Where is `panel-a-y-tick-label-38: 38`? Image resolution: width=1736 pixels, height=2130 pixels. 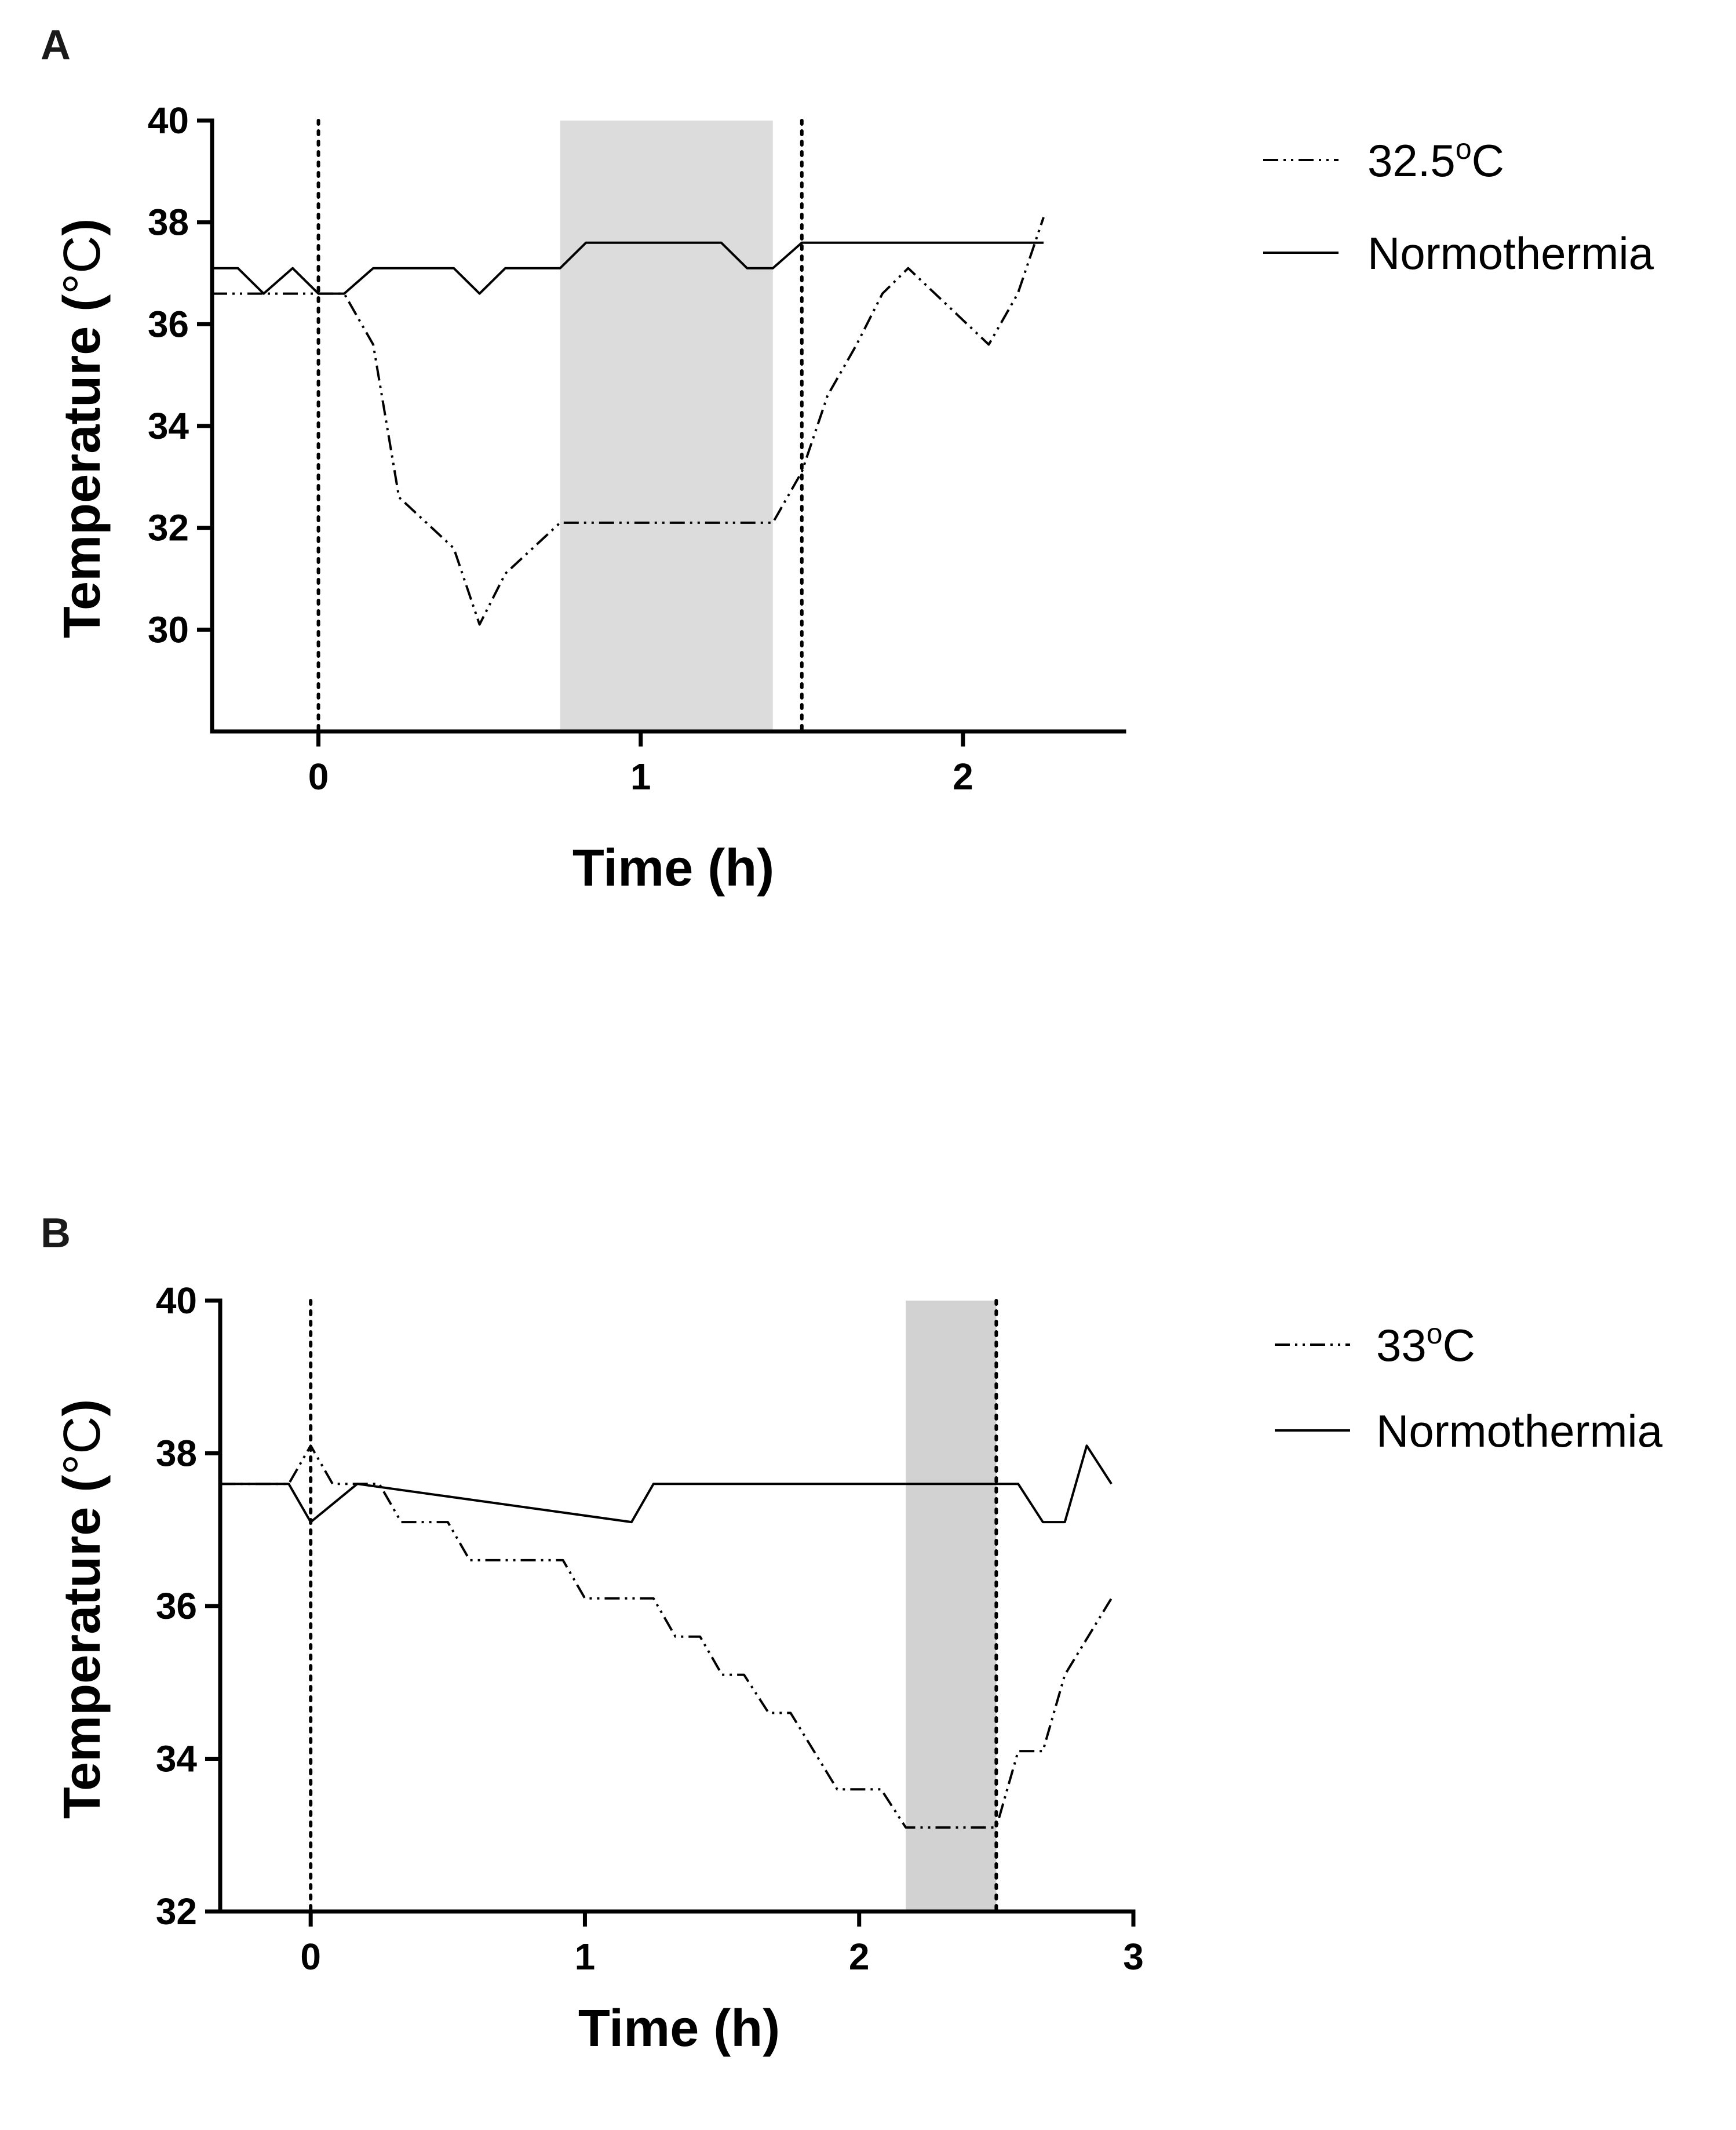
panel-a-y-tick-label-38: 38 is located at coordinates (168, 222).